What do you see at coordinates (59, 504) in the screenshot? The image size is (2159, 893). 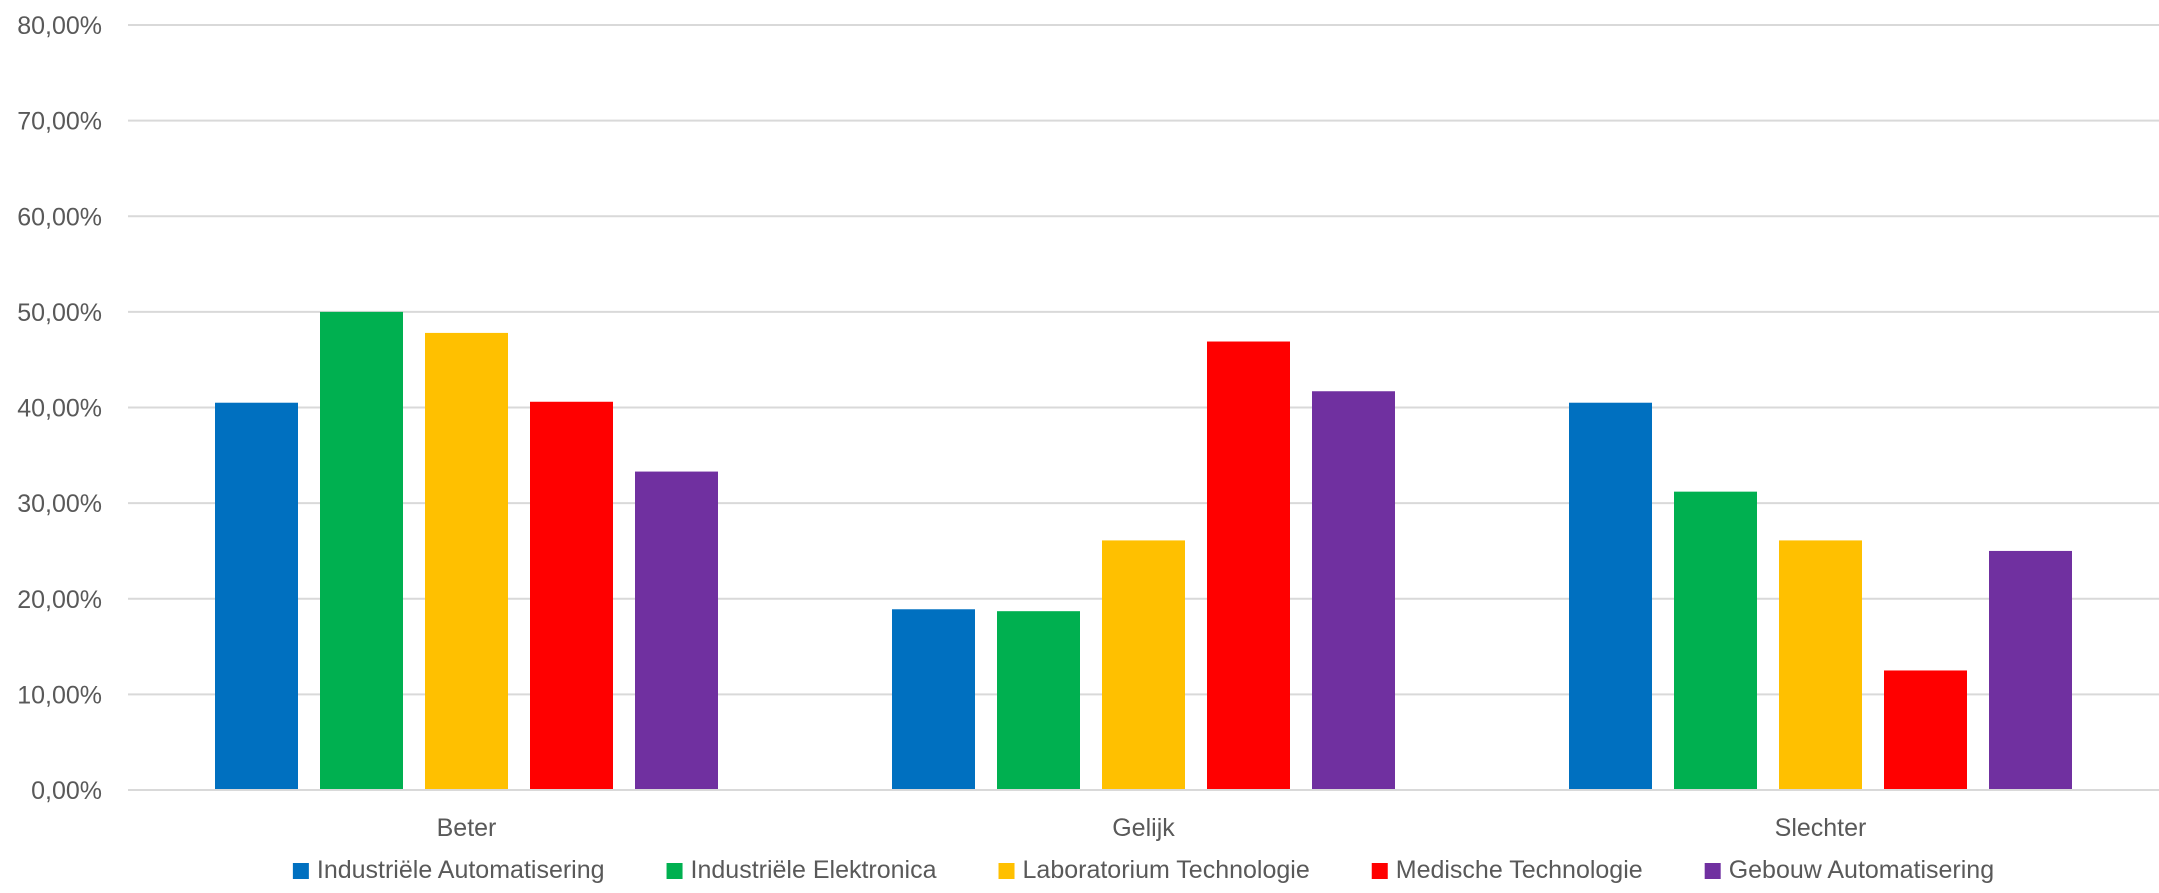 I see `y-tick-label: 30,00%` at bounding box center [59, 504].